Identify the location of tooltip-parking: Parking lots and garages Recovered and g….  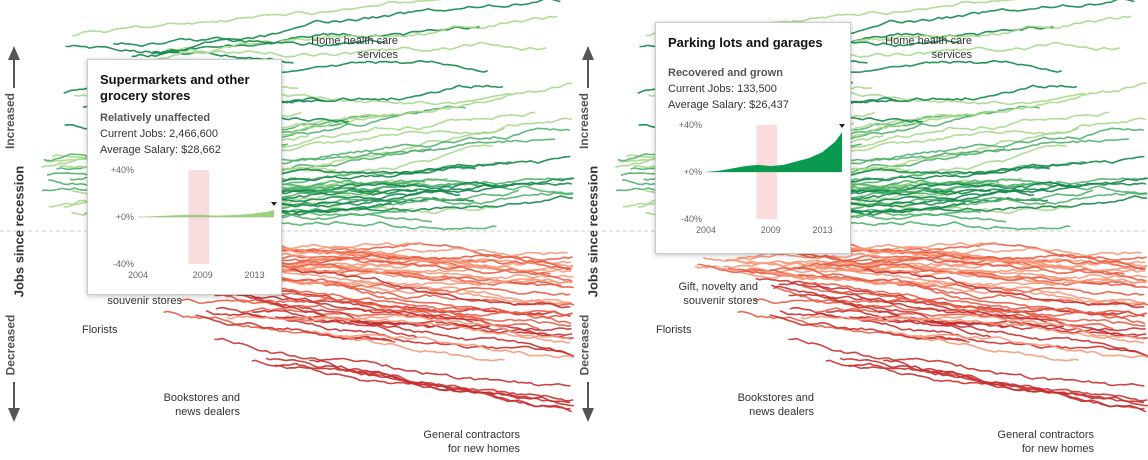
(753, 138).